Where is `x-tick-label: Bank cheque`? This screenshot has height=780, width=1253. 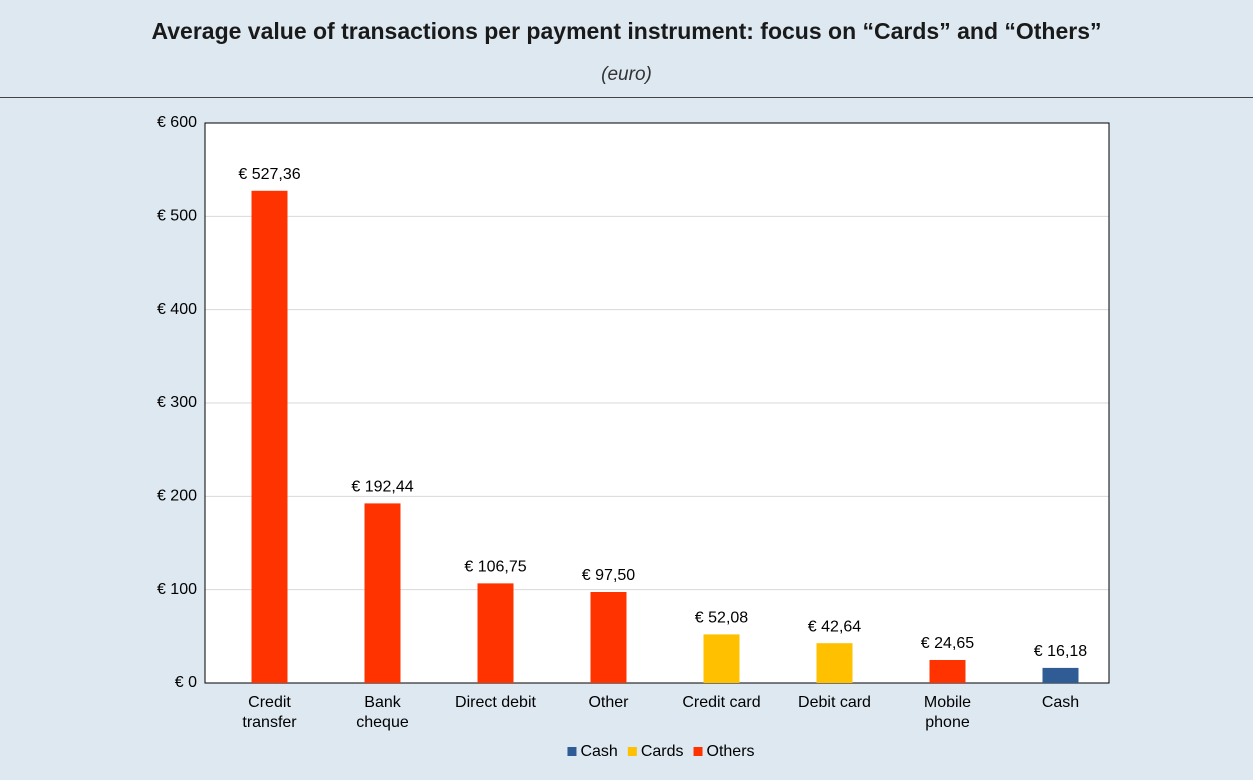 x-tick-label: Bank cheque is located at coordinates (382, 712).